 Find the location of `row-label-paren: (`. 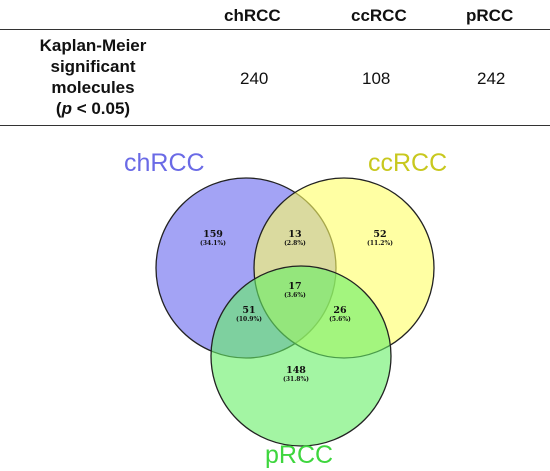

row-label-paren: ( is located at coordinates (58, 108).